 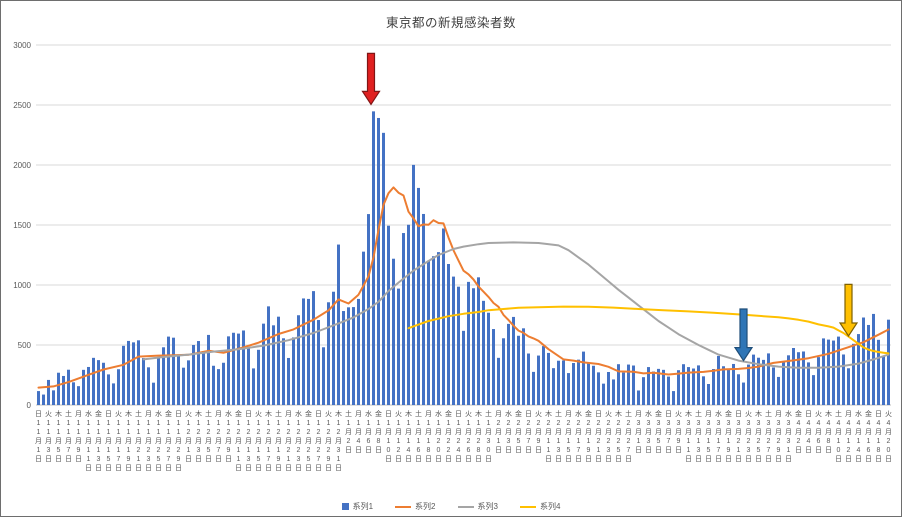 I want to click on legend-item-series1: 系列1, so click(x=357, y=506).